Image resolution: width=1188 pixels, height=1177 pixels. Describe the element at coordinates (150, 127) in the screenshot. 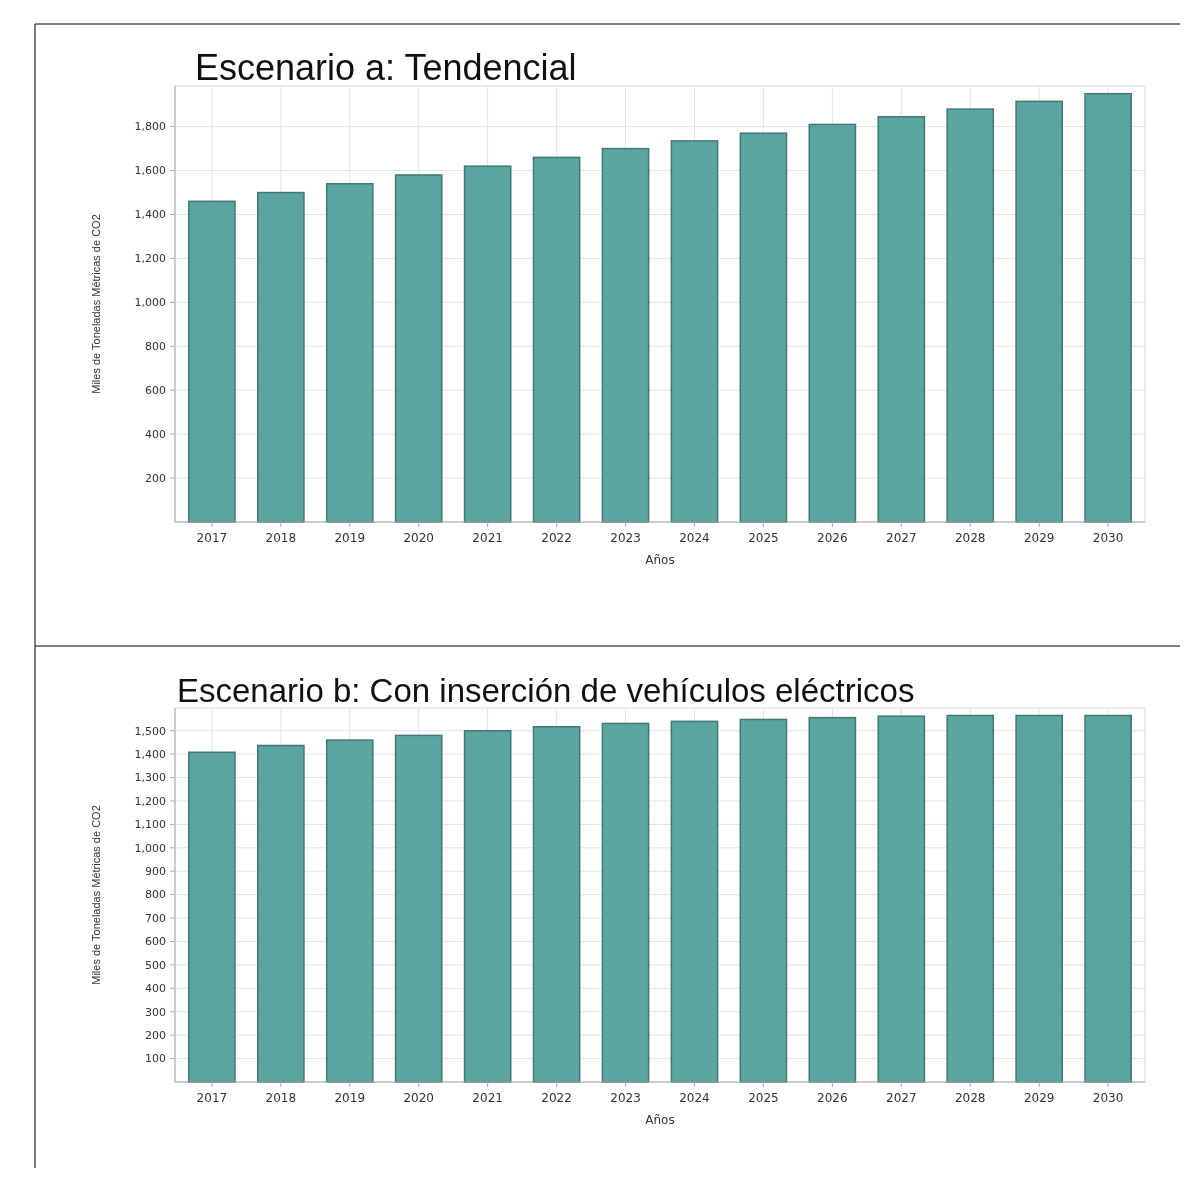

I see `y-tick-label: 1,800` at that location.